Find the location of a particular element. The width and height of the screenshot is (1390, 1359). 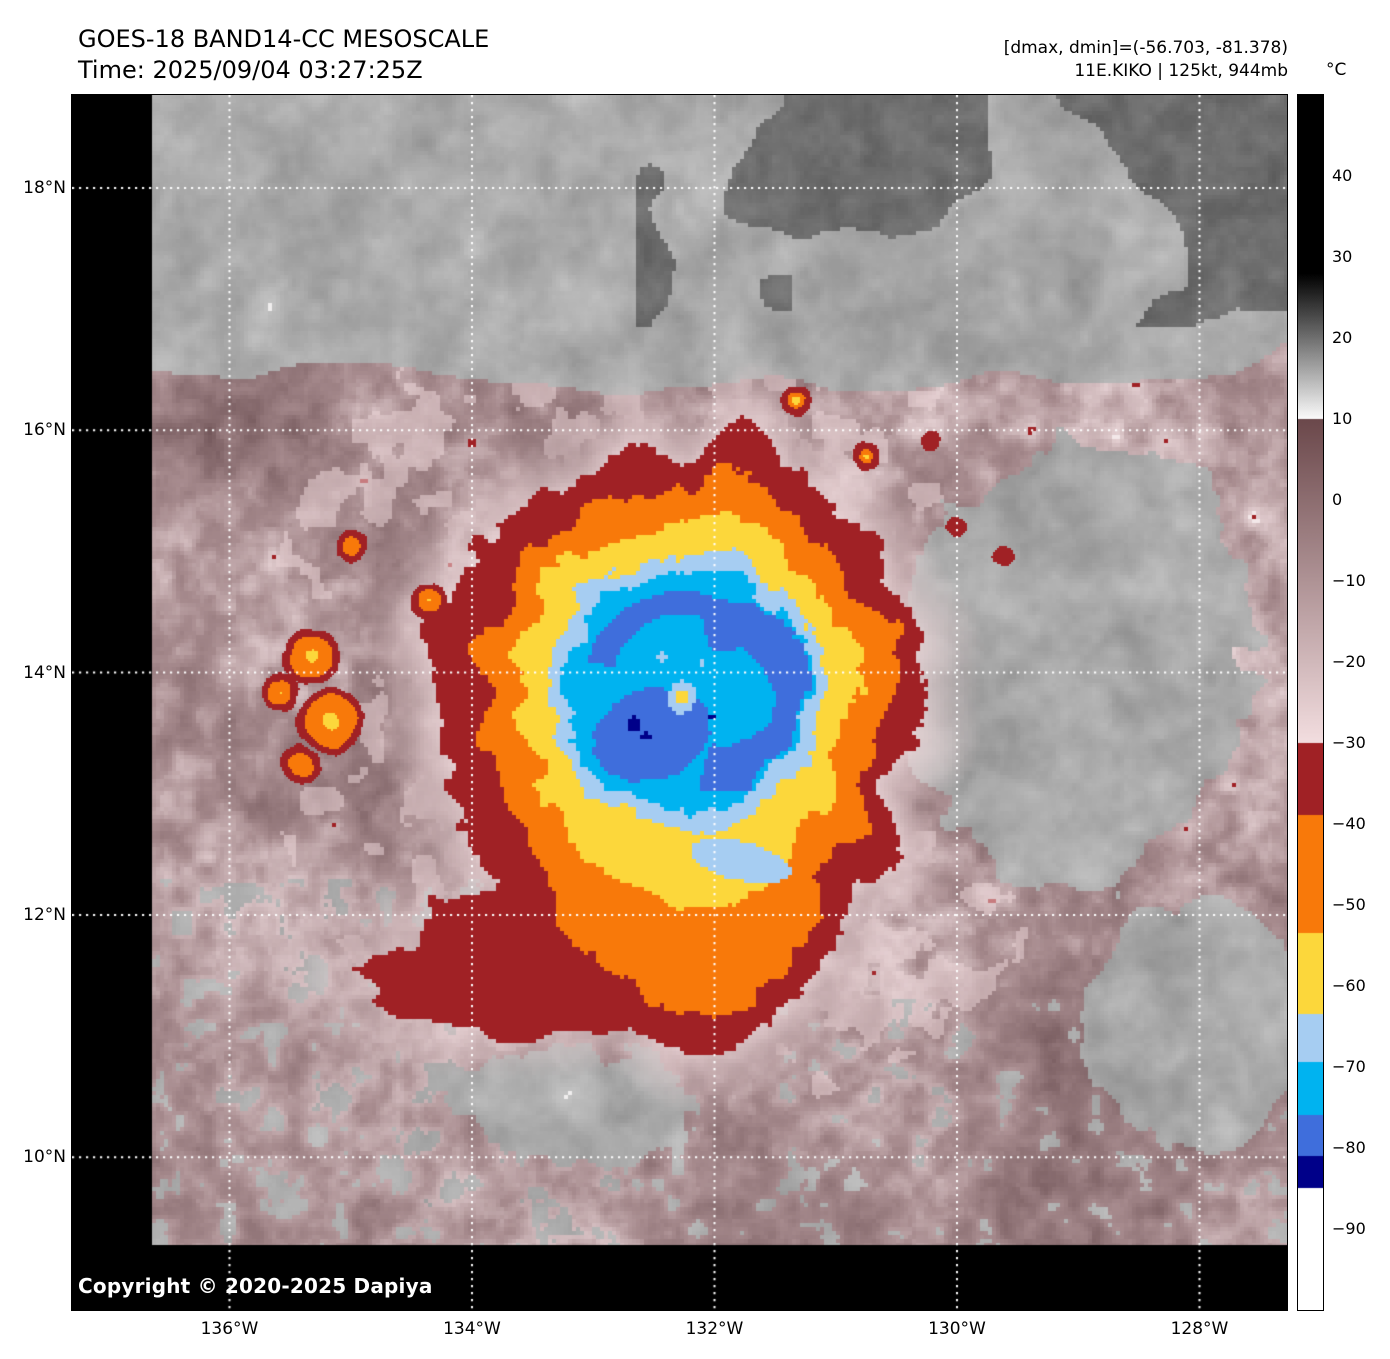

copyright-label: Copyright © 2020-2025 Dapiya is located at coordinates (255, 1286).